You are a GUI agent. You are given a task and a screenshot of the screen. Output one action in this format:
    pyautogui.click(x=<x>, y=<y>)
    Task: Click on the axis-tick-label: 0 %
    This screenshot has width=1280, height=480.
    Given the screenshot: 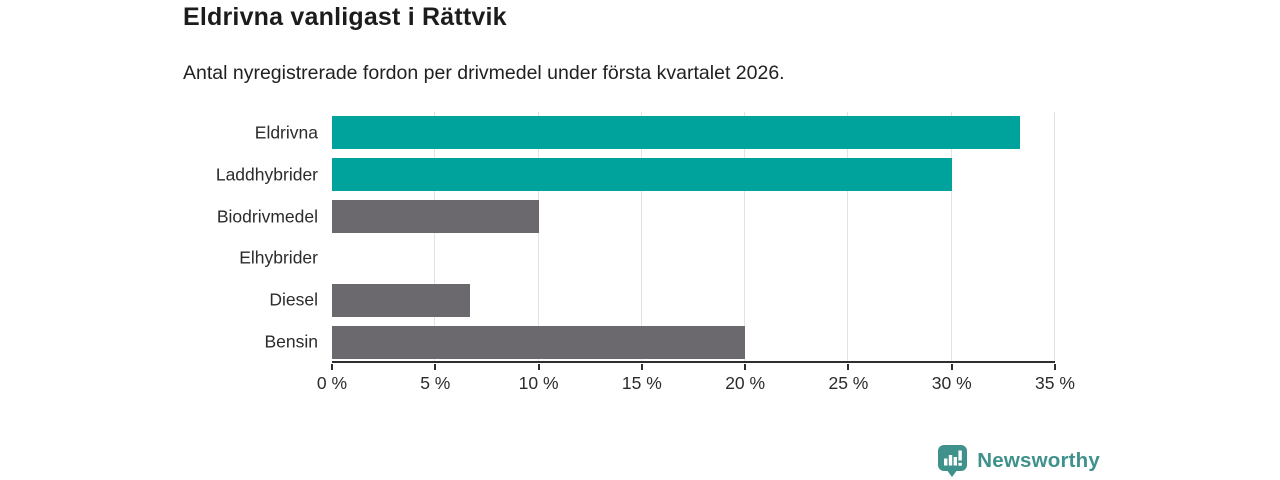 What is the action you would take?
    pyautogui.click(x=332, y=383)
    